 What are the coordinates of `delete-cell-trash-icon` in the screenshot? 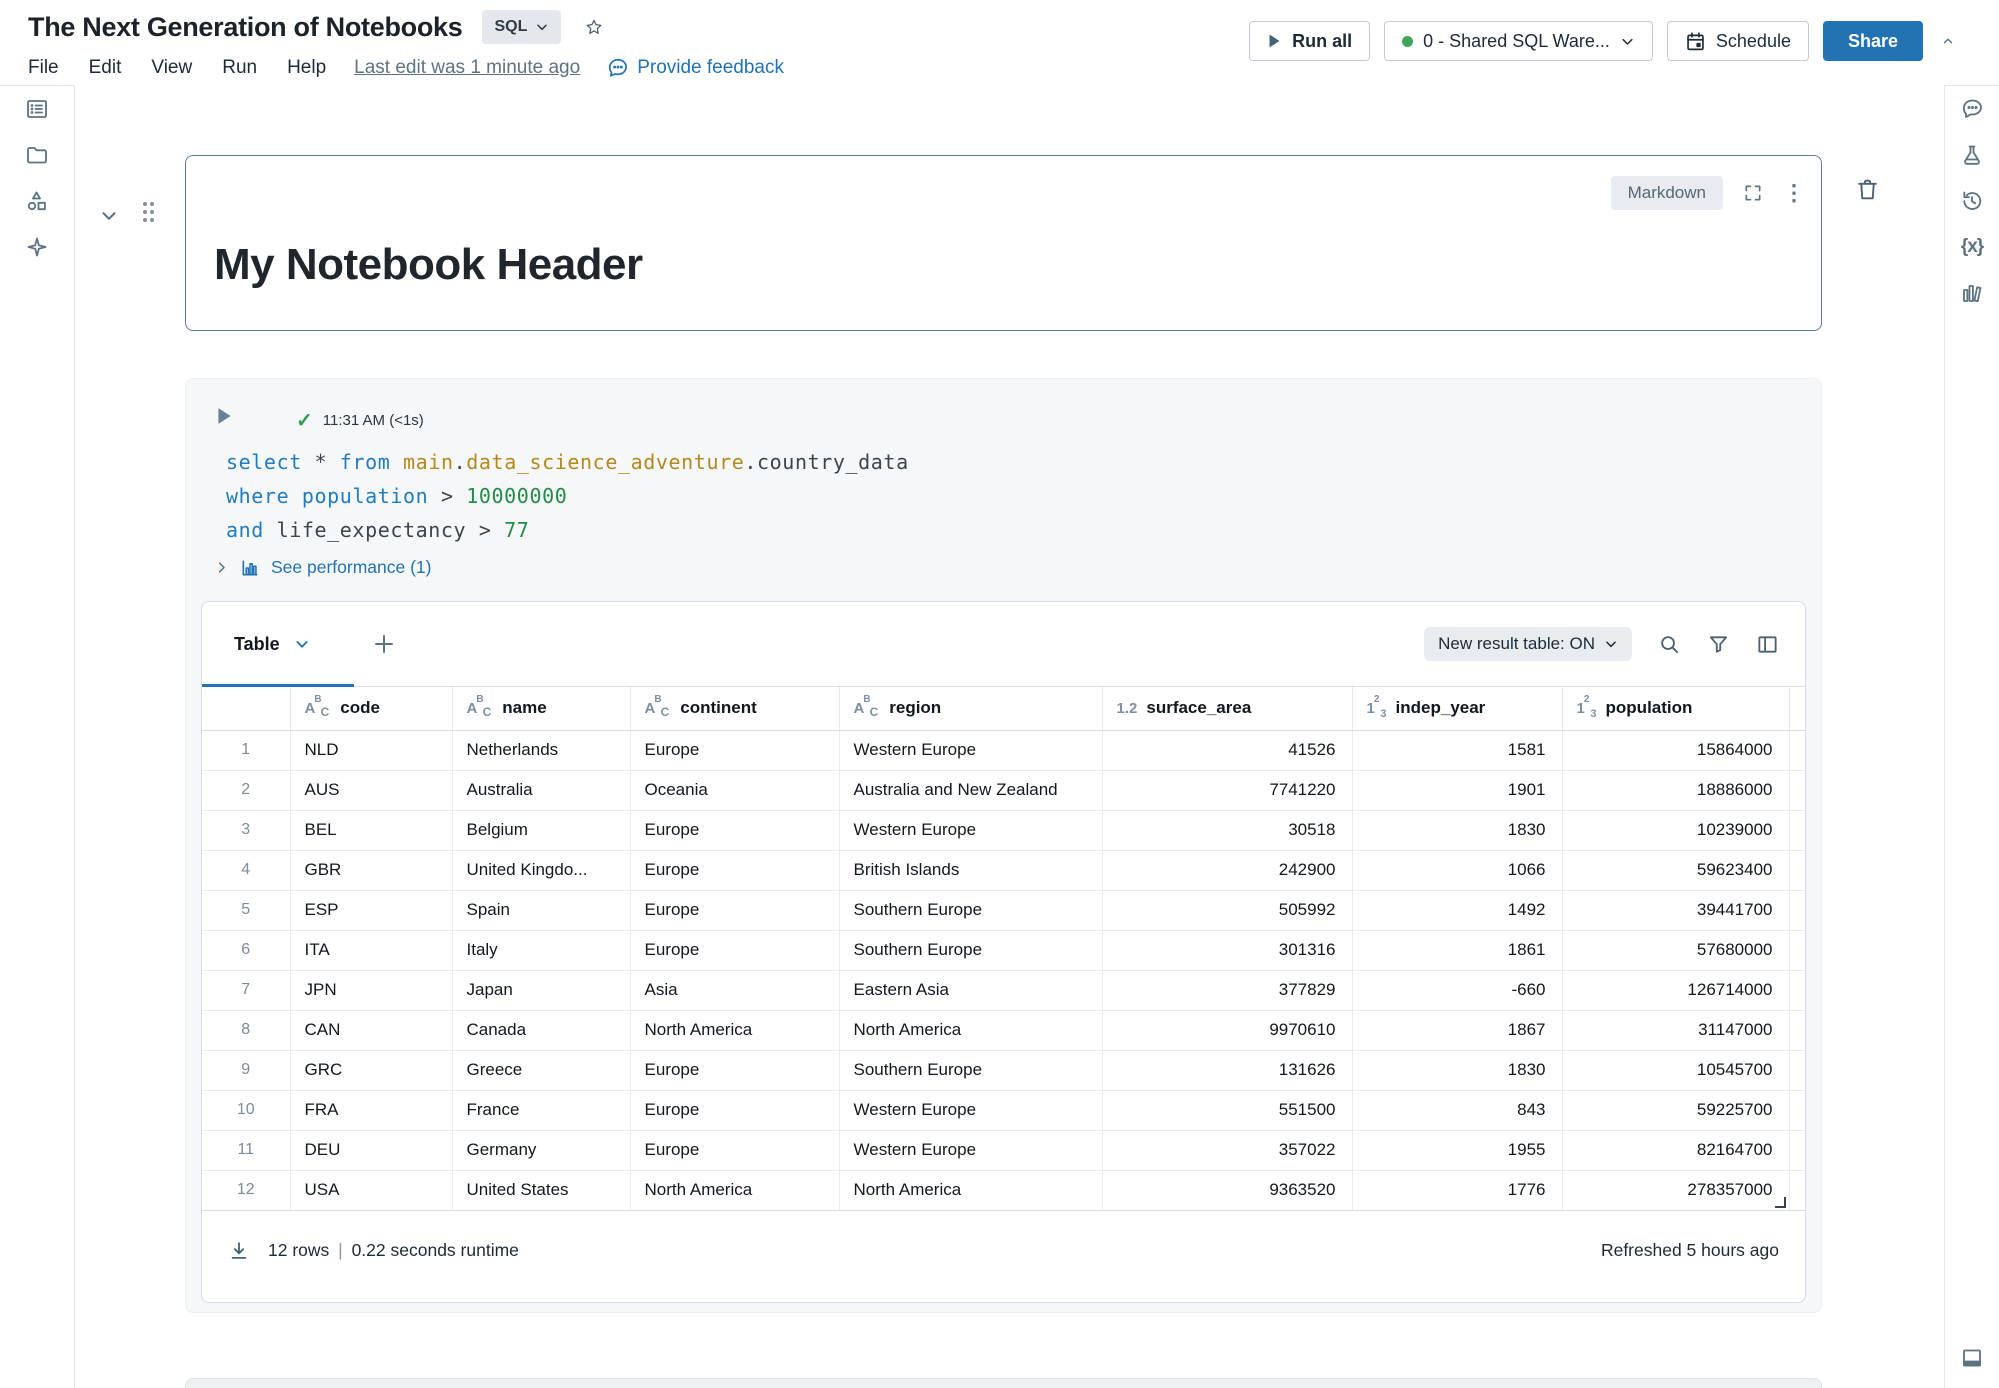 It's located at (1867, 189).